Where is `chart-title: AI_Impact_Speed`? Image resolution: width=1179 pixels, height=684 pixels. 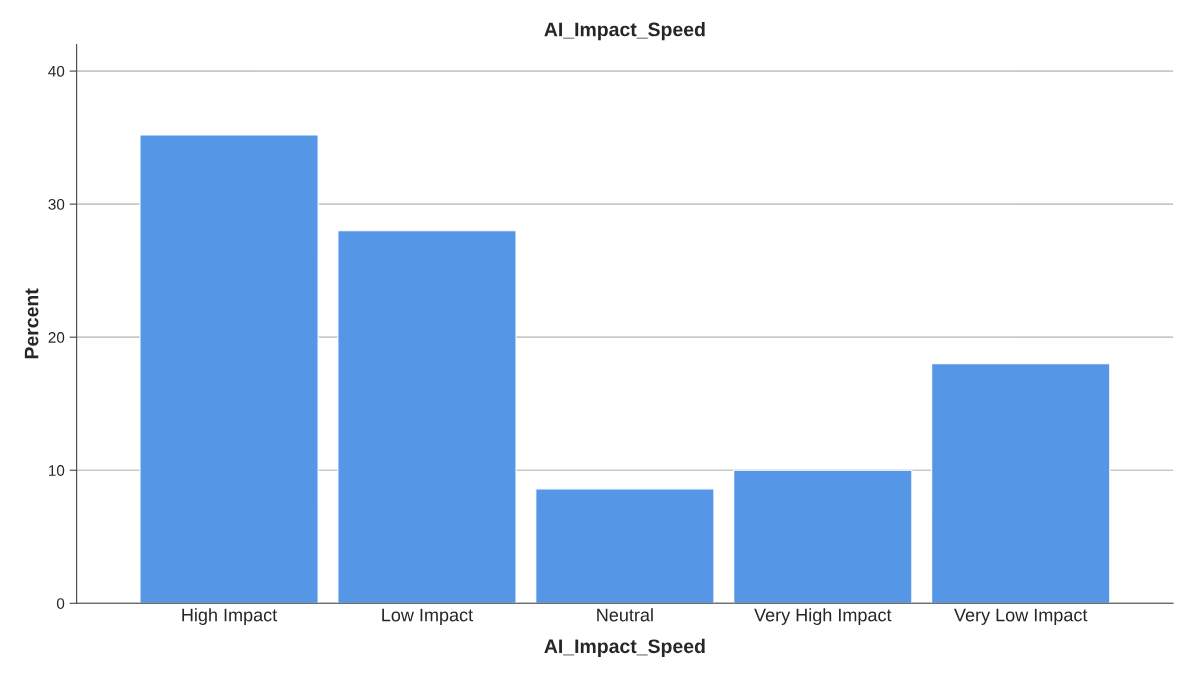
chart-title: AI_Impact_Speed is located at coordinates (624, 31).